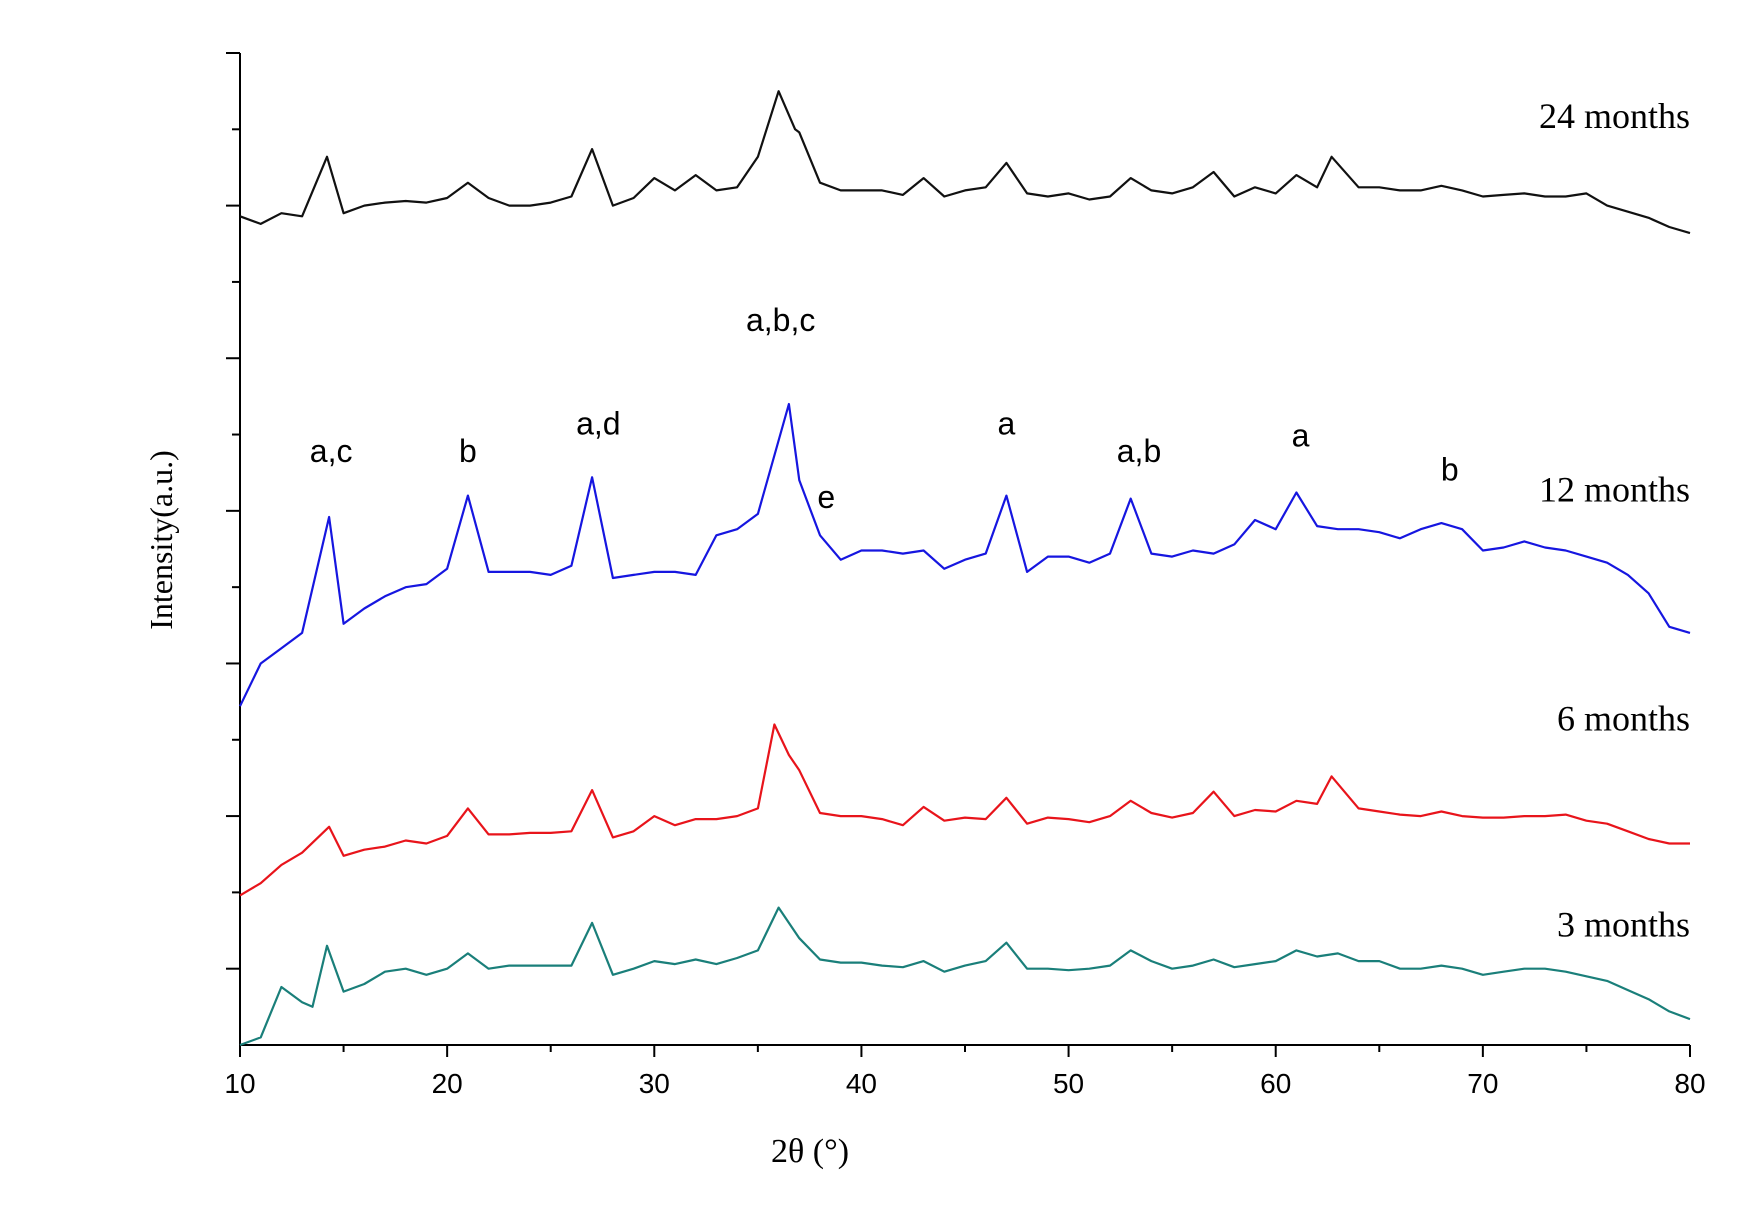 Image resolution: width=1755 pixels, height=1225 pixels. Describe the element at coordinates (654, 1083) in the screenshot. I see `x-tick-label: 30` at that location.